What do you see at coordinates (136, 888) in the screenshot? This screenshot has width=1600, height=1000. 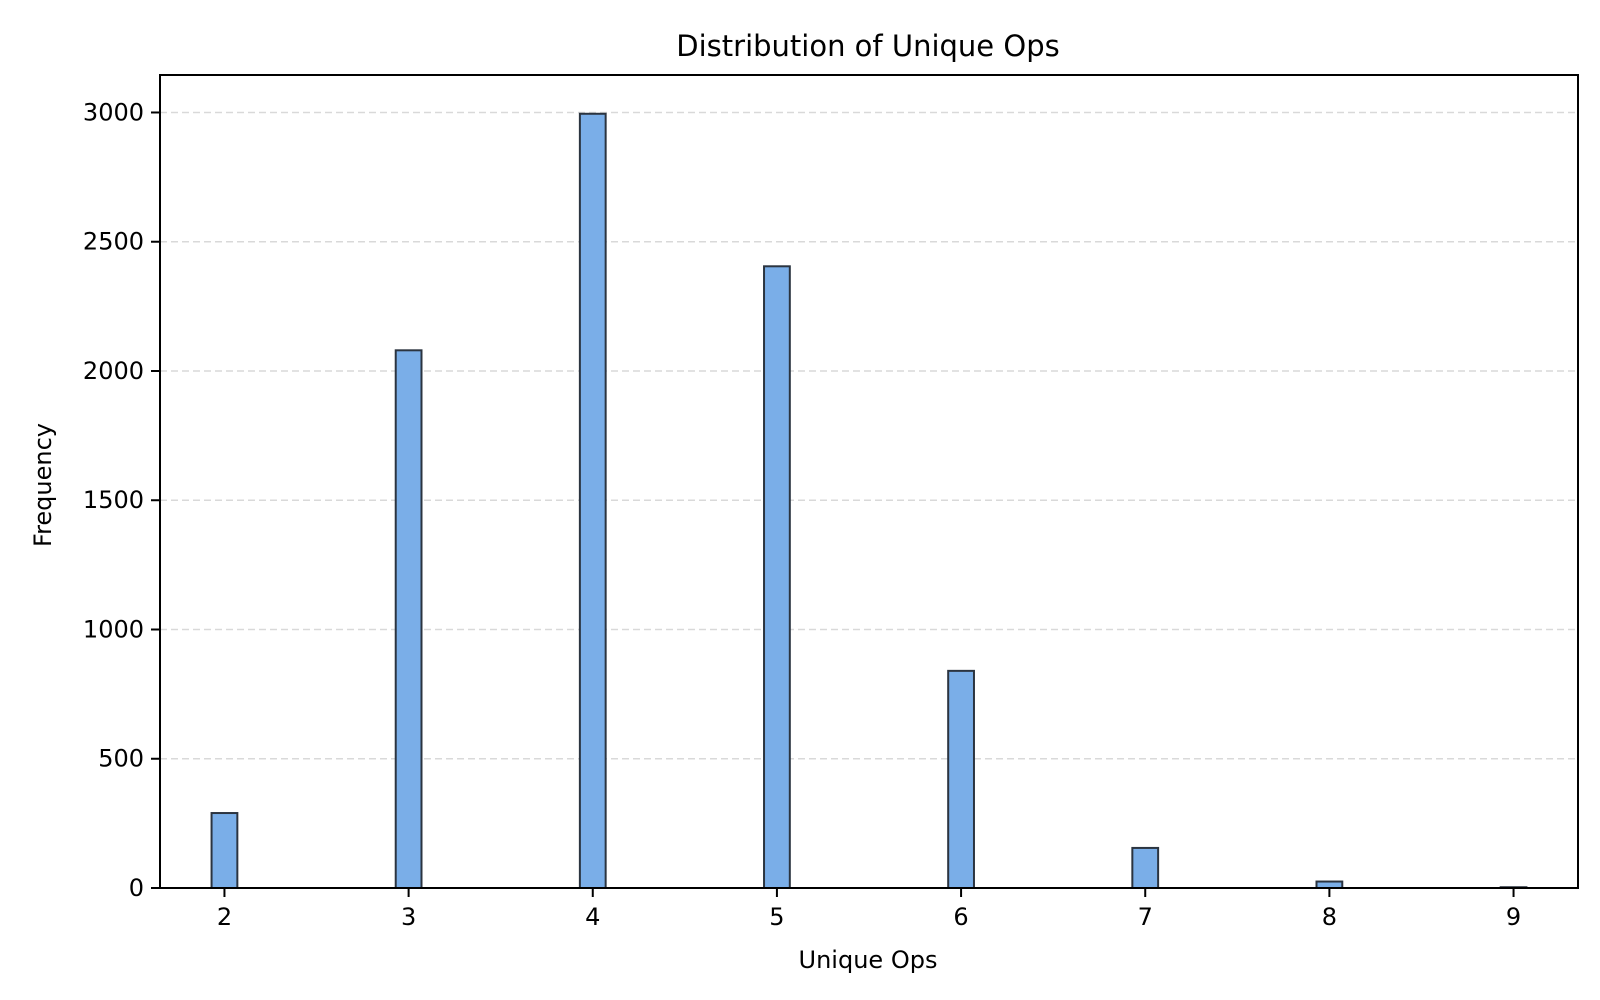 I see `y-tick-label: 0` at bounding box center [136, 888].